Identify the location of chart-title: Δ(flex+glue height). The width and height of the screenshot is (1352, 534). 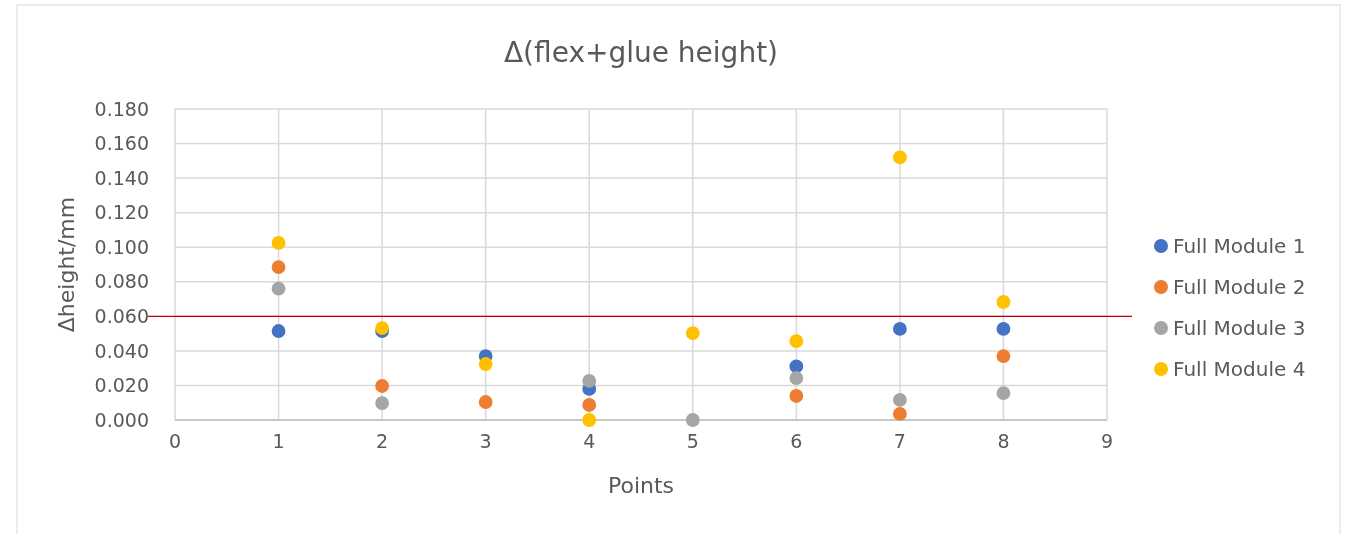
(641, 52).